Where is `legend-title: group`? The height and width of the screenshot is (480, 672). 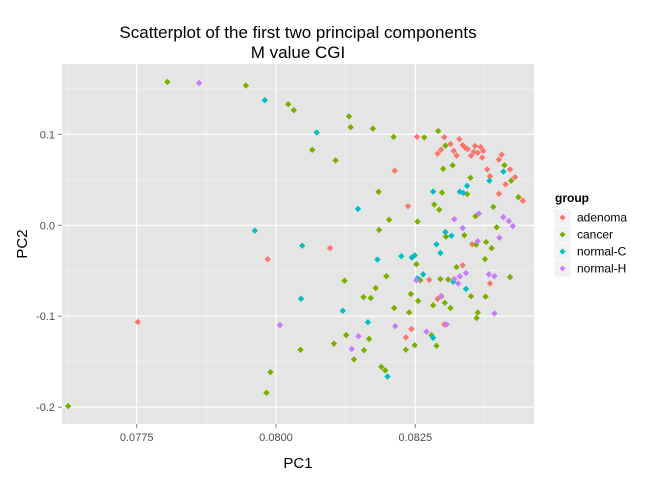
legend-title: group is located at coordinates (572, 198).